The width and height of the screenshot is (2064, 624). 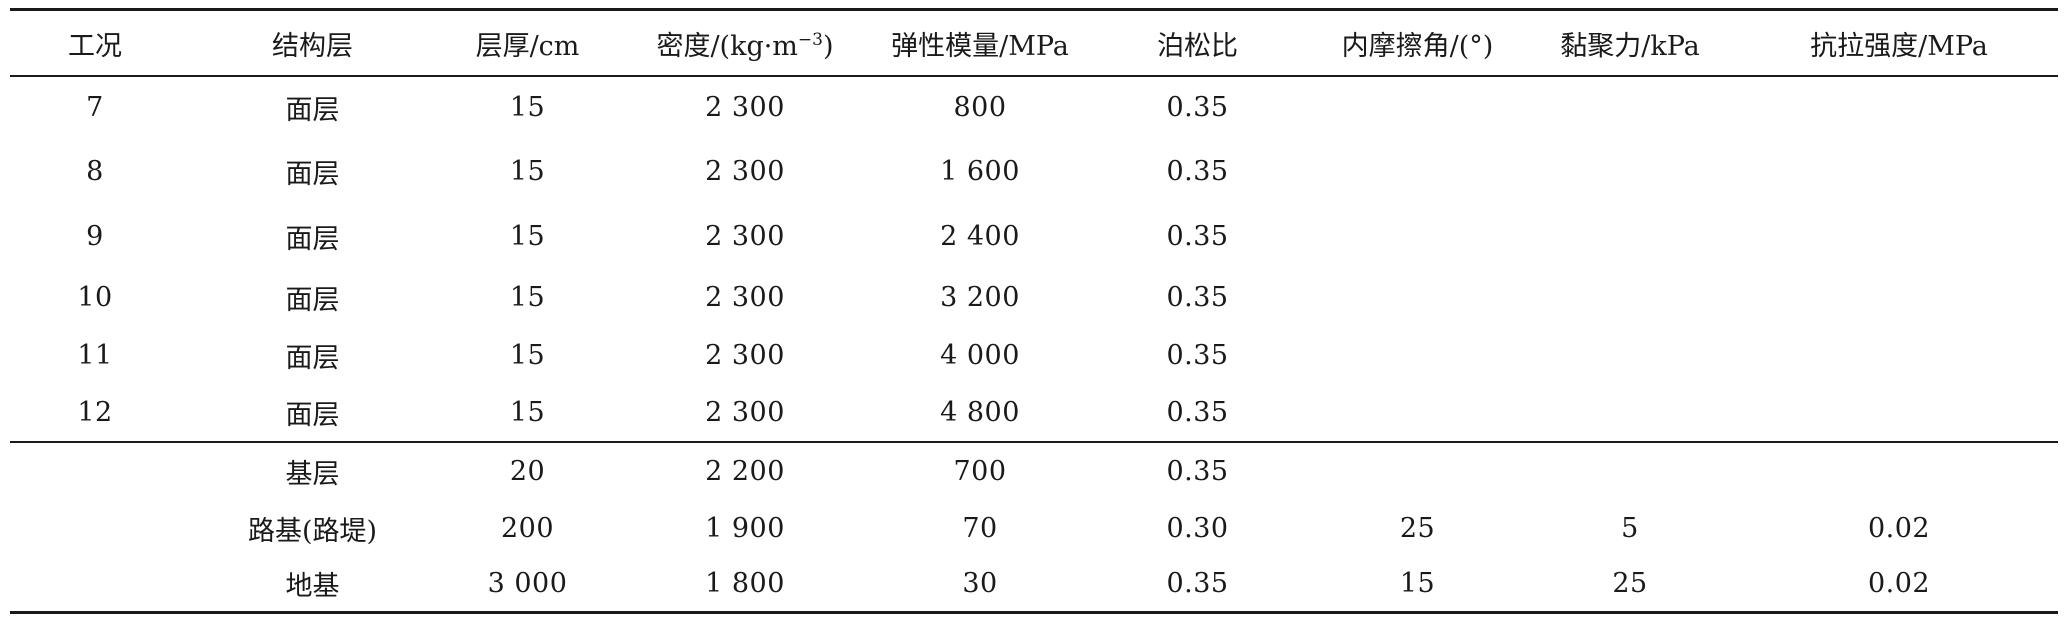 What do you see at coordinates (1034, 584) in the screenshot?
I see `table-row: 地基 3 000 1 800 30 0.35 15 25 0.02` at bounding box center [1034, 584].